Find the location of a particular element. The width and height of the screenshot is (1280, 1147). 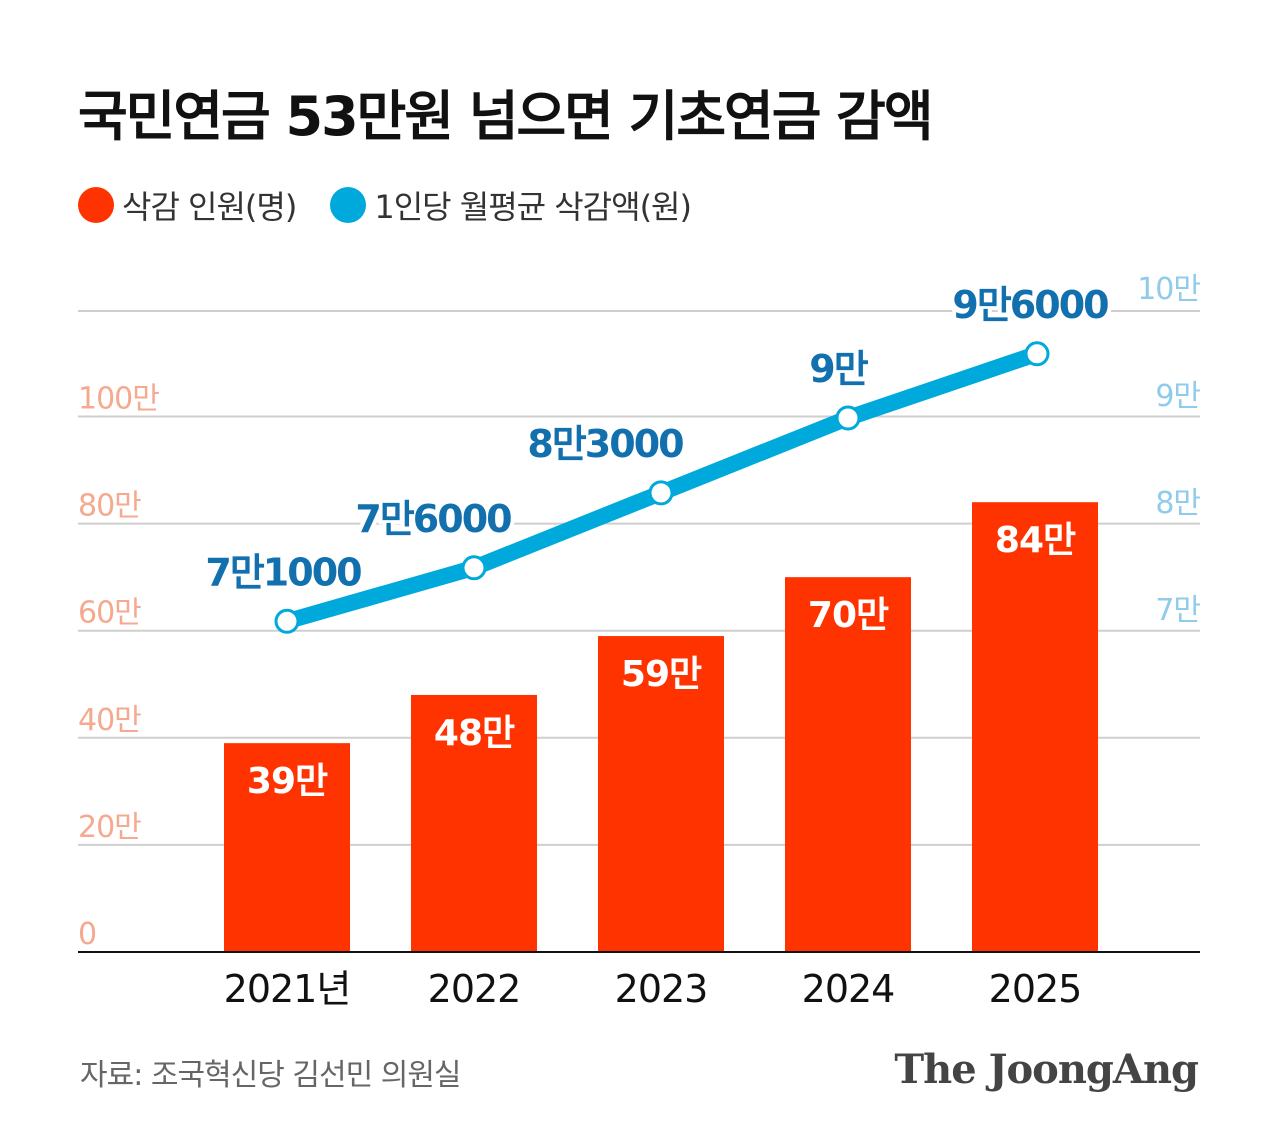

legend-item-line: 1인당 월평균 삭감액(원) is located at coordinates (511, 205).